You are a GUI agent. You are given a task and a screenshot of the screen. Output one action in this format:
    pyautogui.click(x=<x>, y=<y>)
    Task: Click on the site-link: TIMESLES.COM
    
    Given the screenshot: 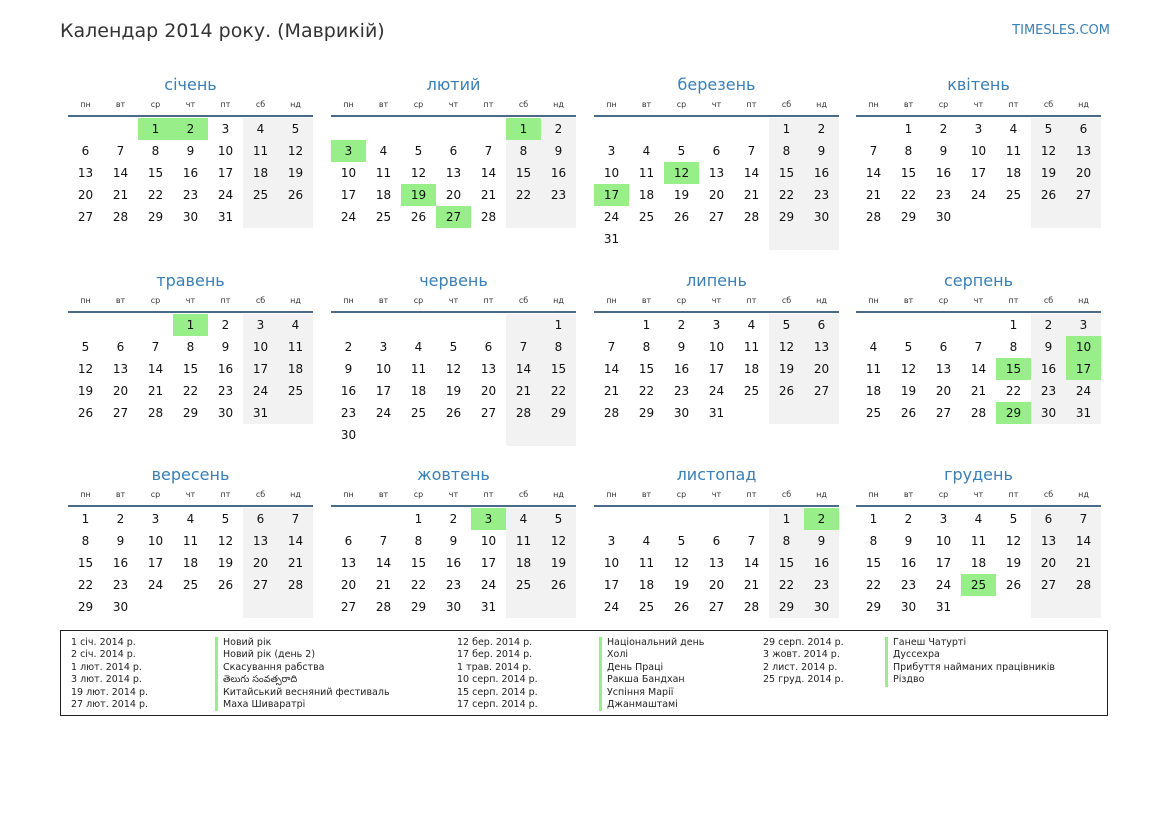 What is the action you would take?
    pyautogui.click(x=1061, y=30)
    